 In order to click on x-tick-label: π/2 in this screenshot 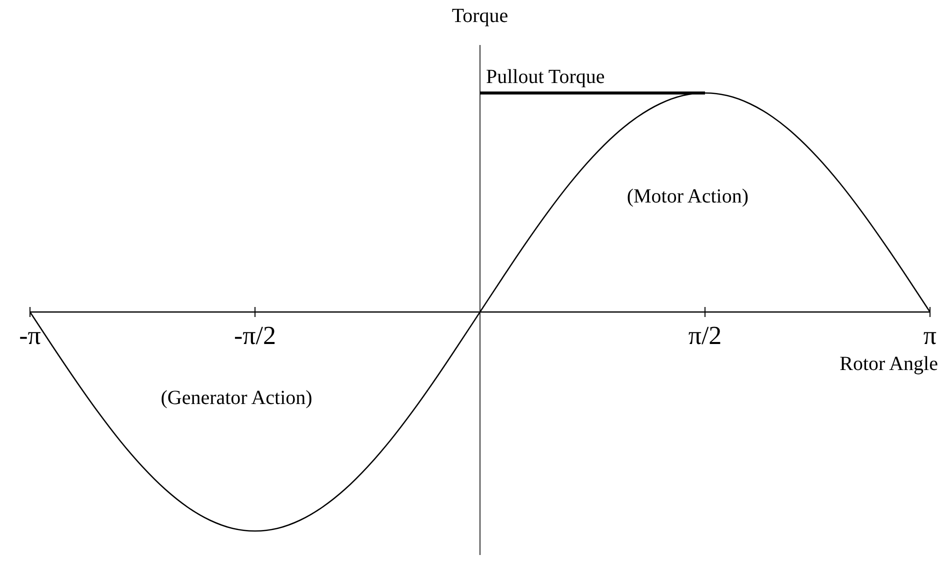, I will do `click(705, 335)`.